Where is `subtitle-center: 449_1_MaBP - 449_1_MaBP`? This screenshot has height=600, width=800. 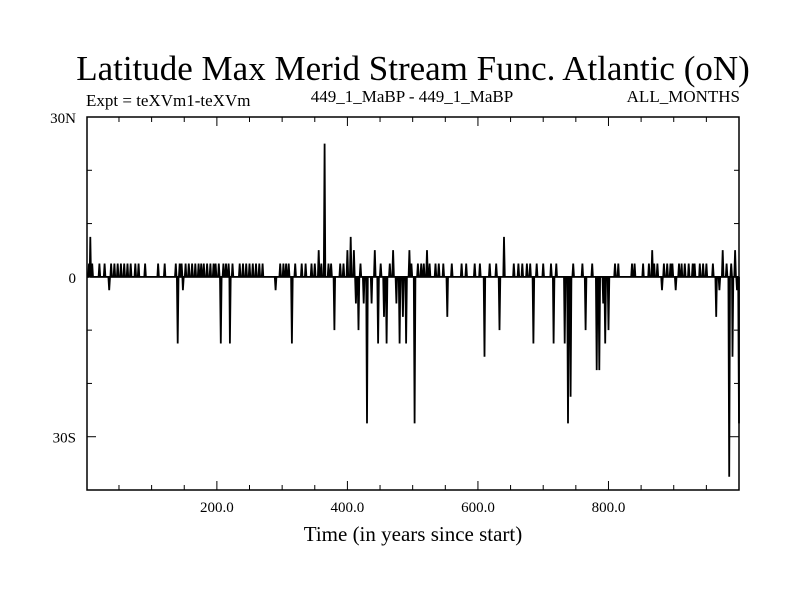
subtitle-center: 449_1_MaBP - 449_1_MaBP is located at coordinates (412, 96).